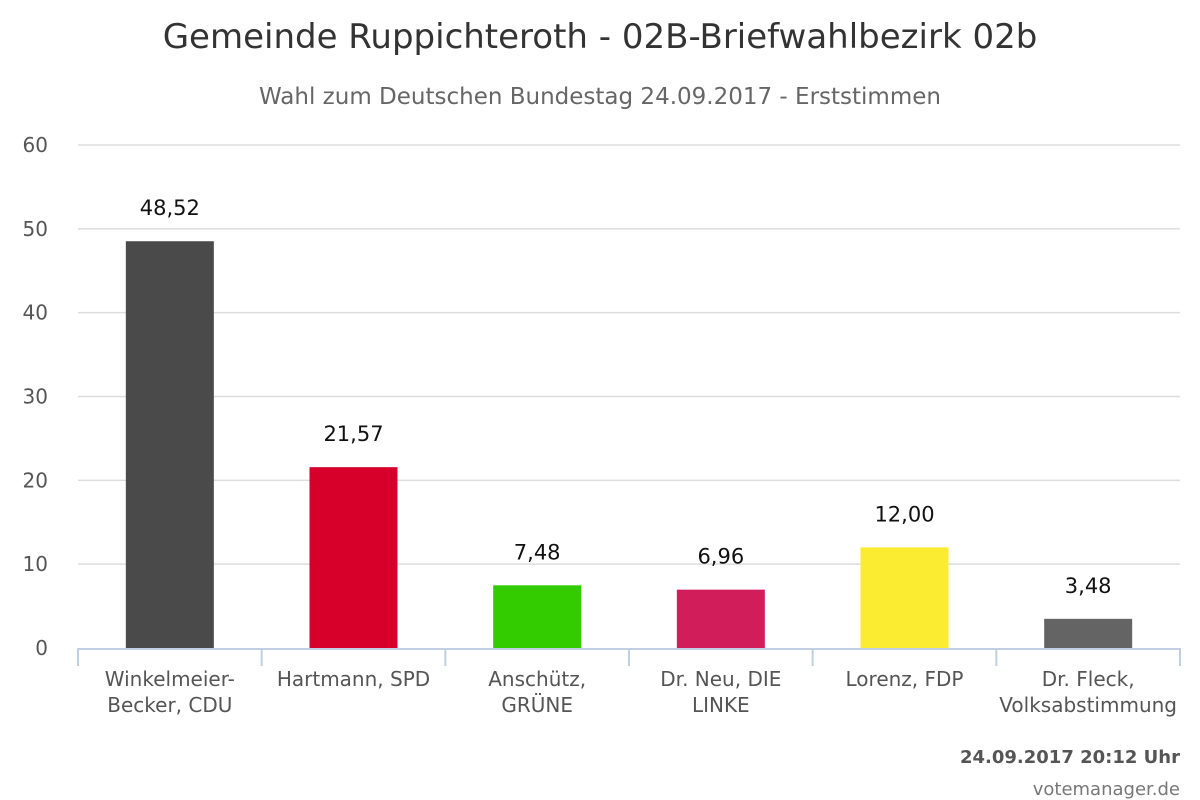 This screenshot has height=800, width=1200. Describe the element at coordinates (720, 557) in the screenshot. I see `bar-value-label: 6,96` at that location.